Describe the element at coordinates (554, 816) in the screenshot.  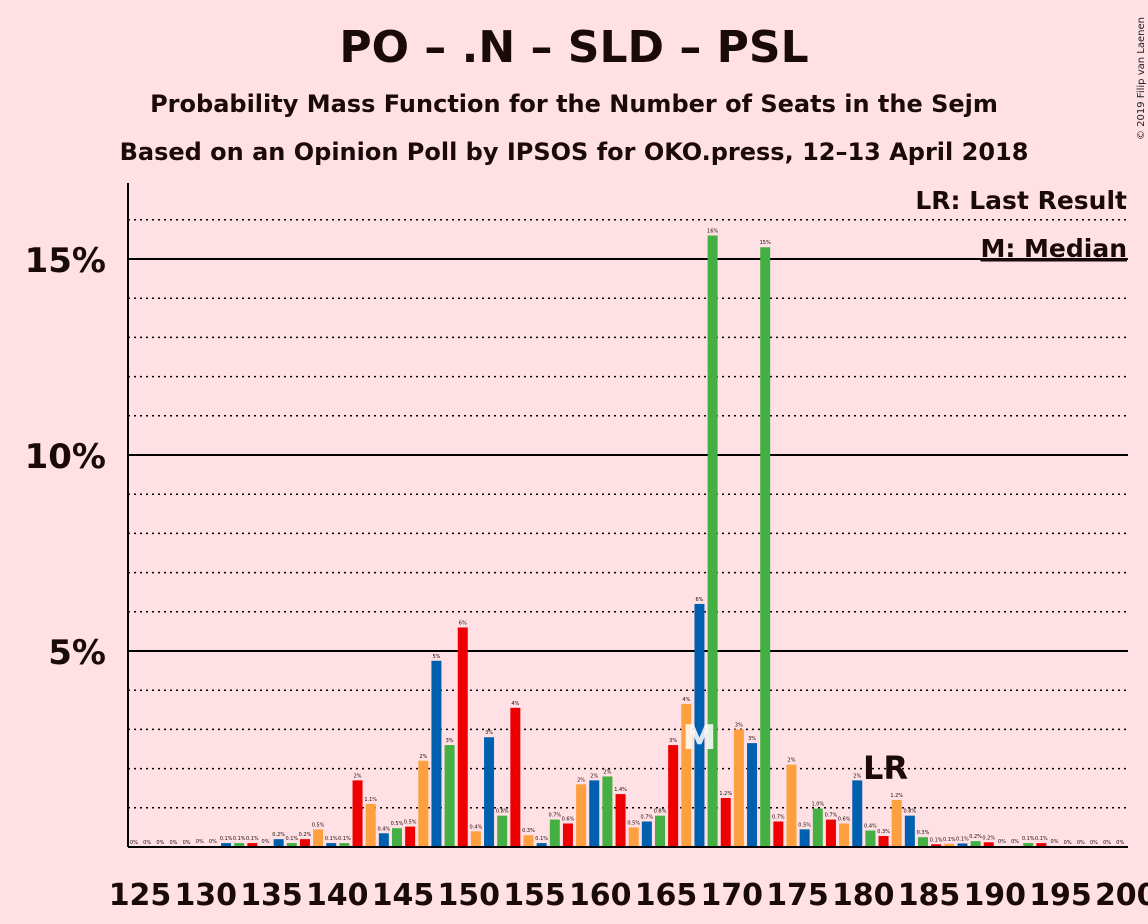
I see `bar-label-seat-157: 0.7%` at that location.